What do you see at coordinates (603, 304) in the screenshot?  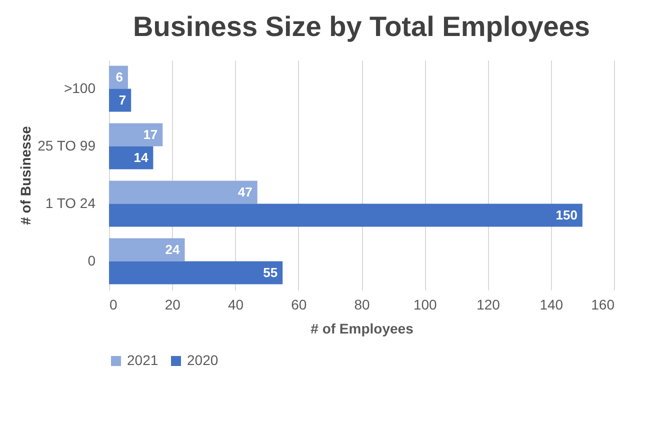 I see `x-tick-label: 160` at bounding box center [603, 304].